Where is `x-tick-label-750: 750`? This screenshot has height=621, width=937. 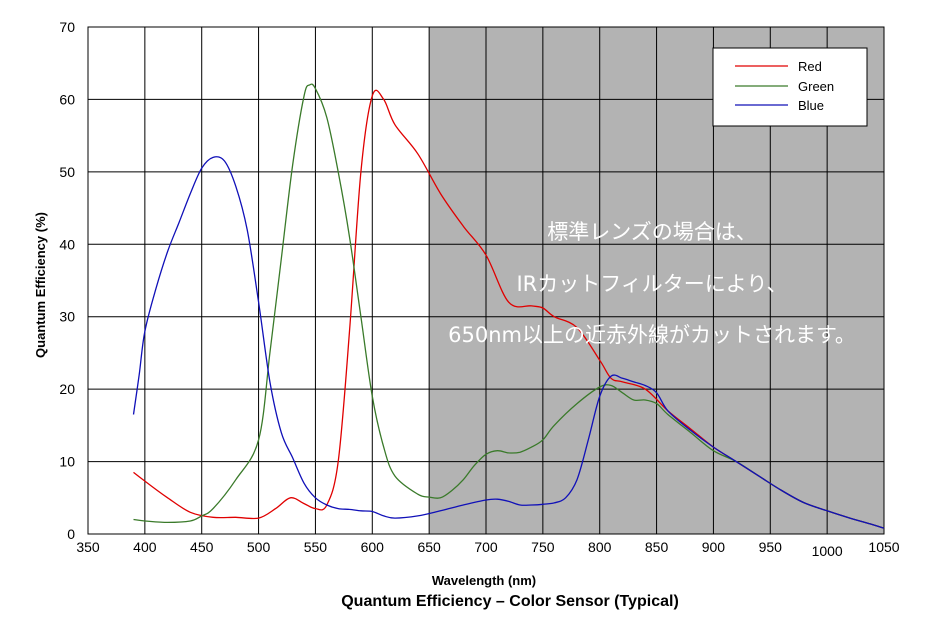 x-tick-label-750: 750 is located at coordinates (543, 547).